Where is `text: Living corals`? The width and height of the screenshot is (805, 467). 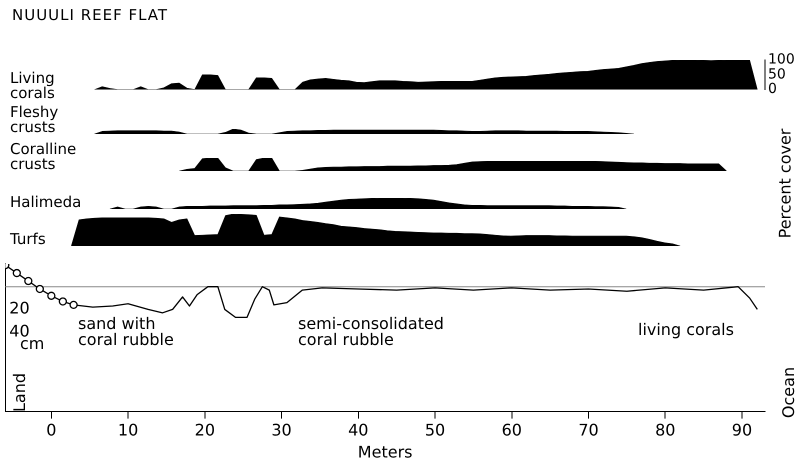 text: Living corals is located at coordinates (33, 85).